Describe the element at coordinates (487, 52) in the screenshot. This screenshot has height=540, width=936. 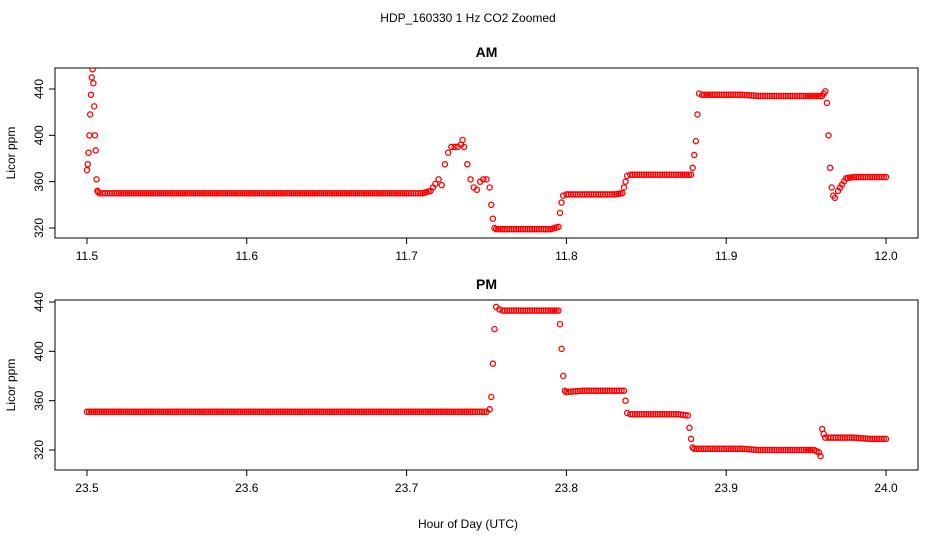
I see `am-panel-title: AM` at that location.